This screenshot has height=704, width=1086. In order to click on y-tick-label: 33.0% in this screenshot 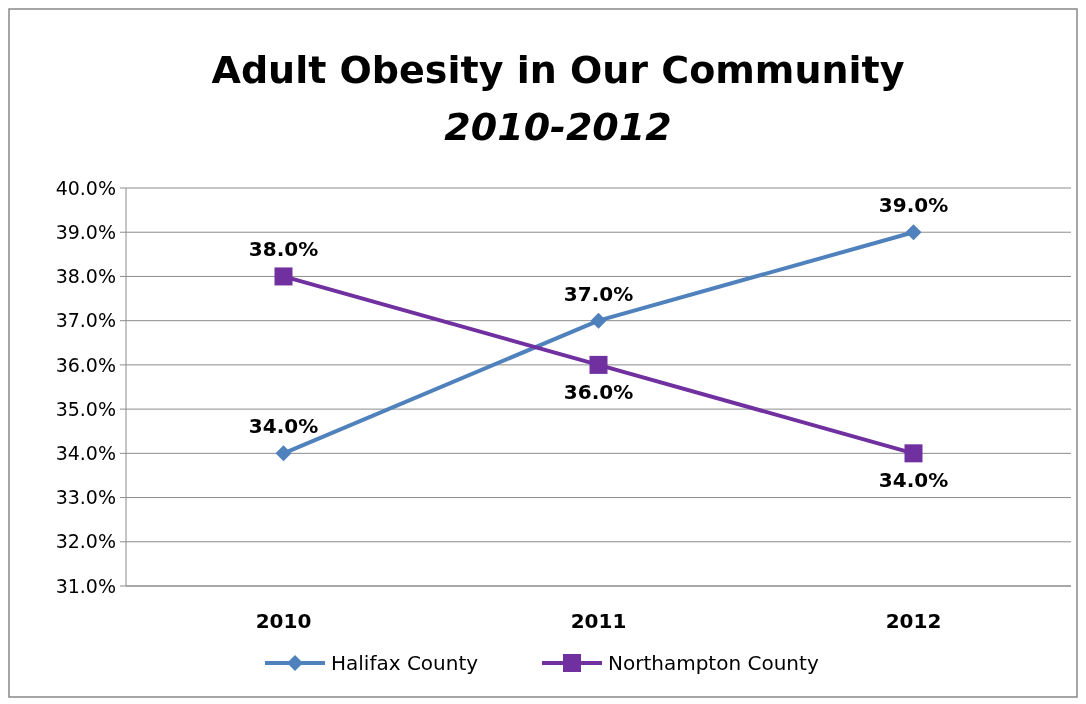, I will do `click(85, 497)`.